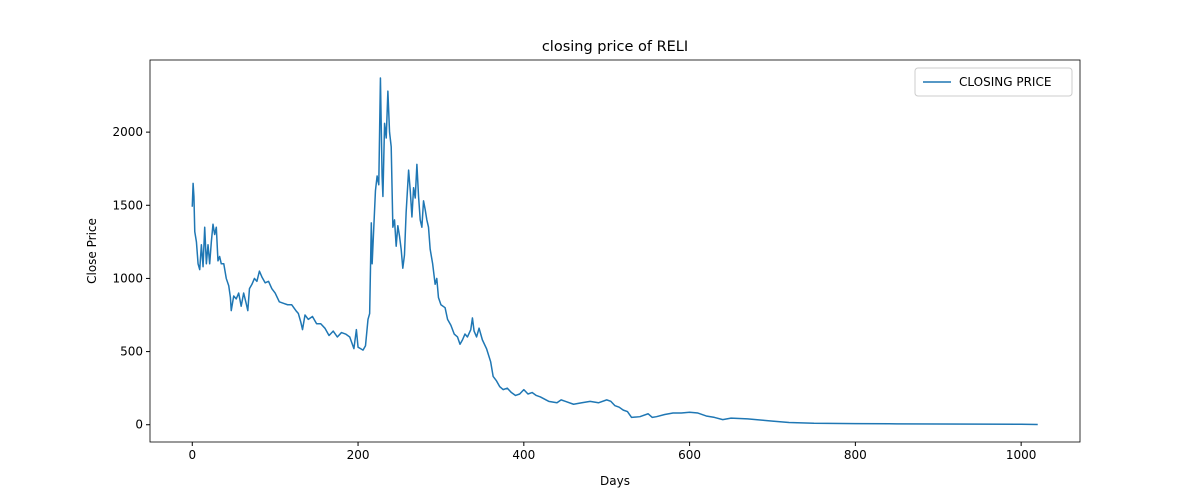  What do you see at coordinates (615, 47) in the screenshot?
I see `chart-title: closing price of RELI` at bounding box center [615, 47].